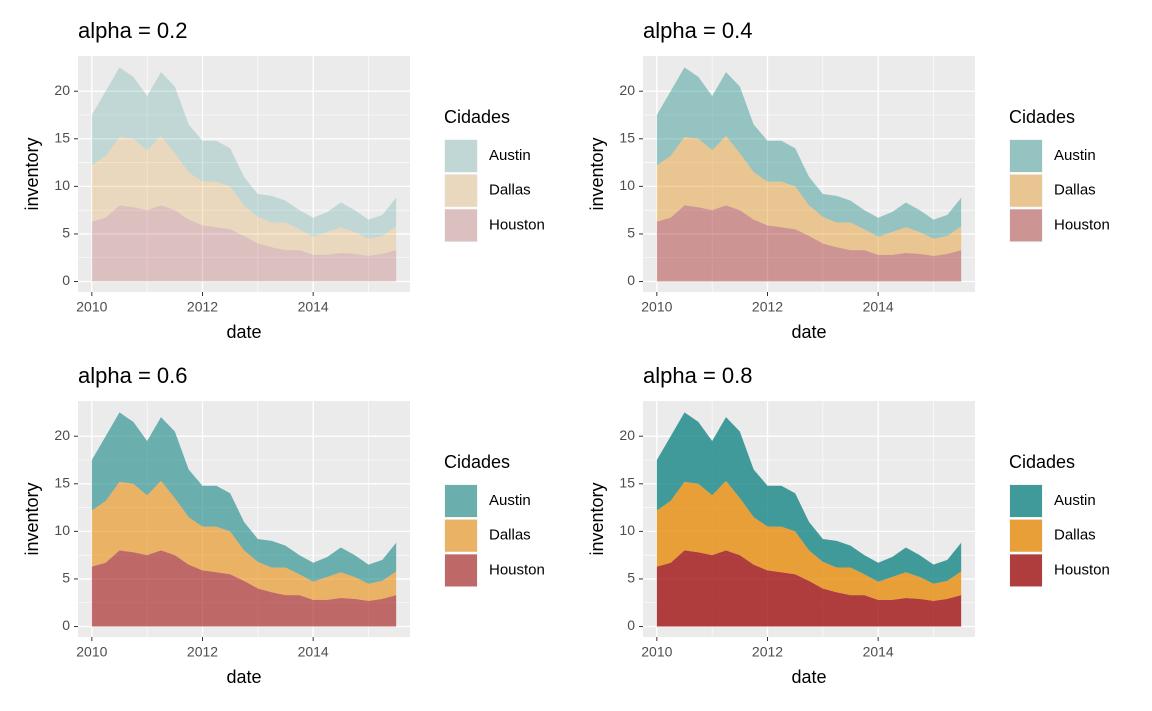  I want to click on chart-title: alpha = 0.4, so click(697, 30).